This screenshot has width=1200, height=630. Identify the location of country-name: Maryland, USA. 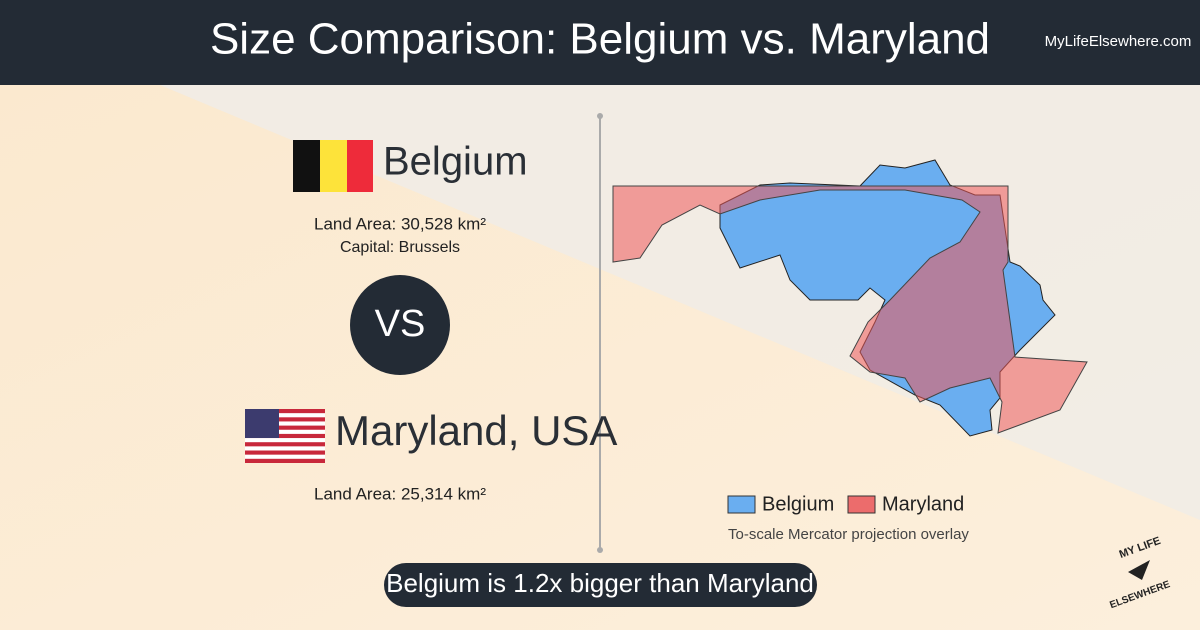
(476, 430).